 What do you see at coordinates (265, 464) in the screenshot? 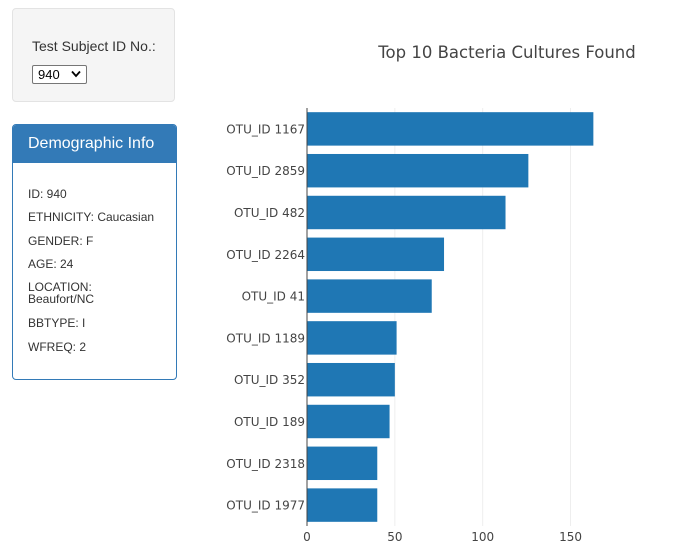
I see `y-tick-label: OTU_ID 2318` at bounding box center [265, 464].